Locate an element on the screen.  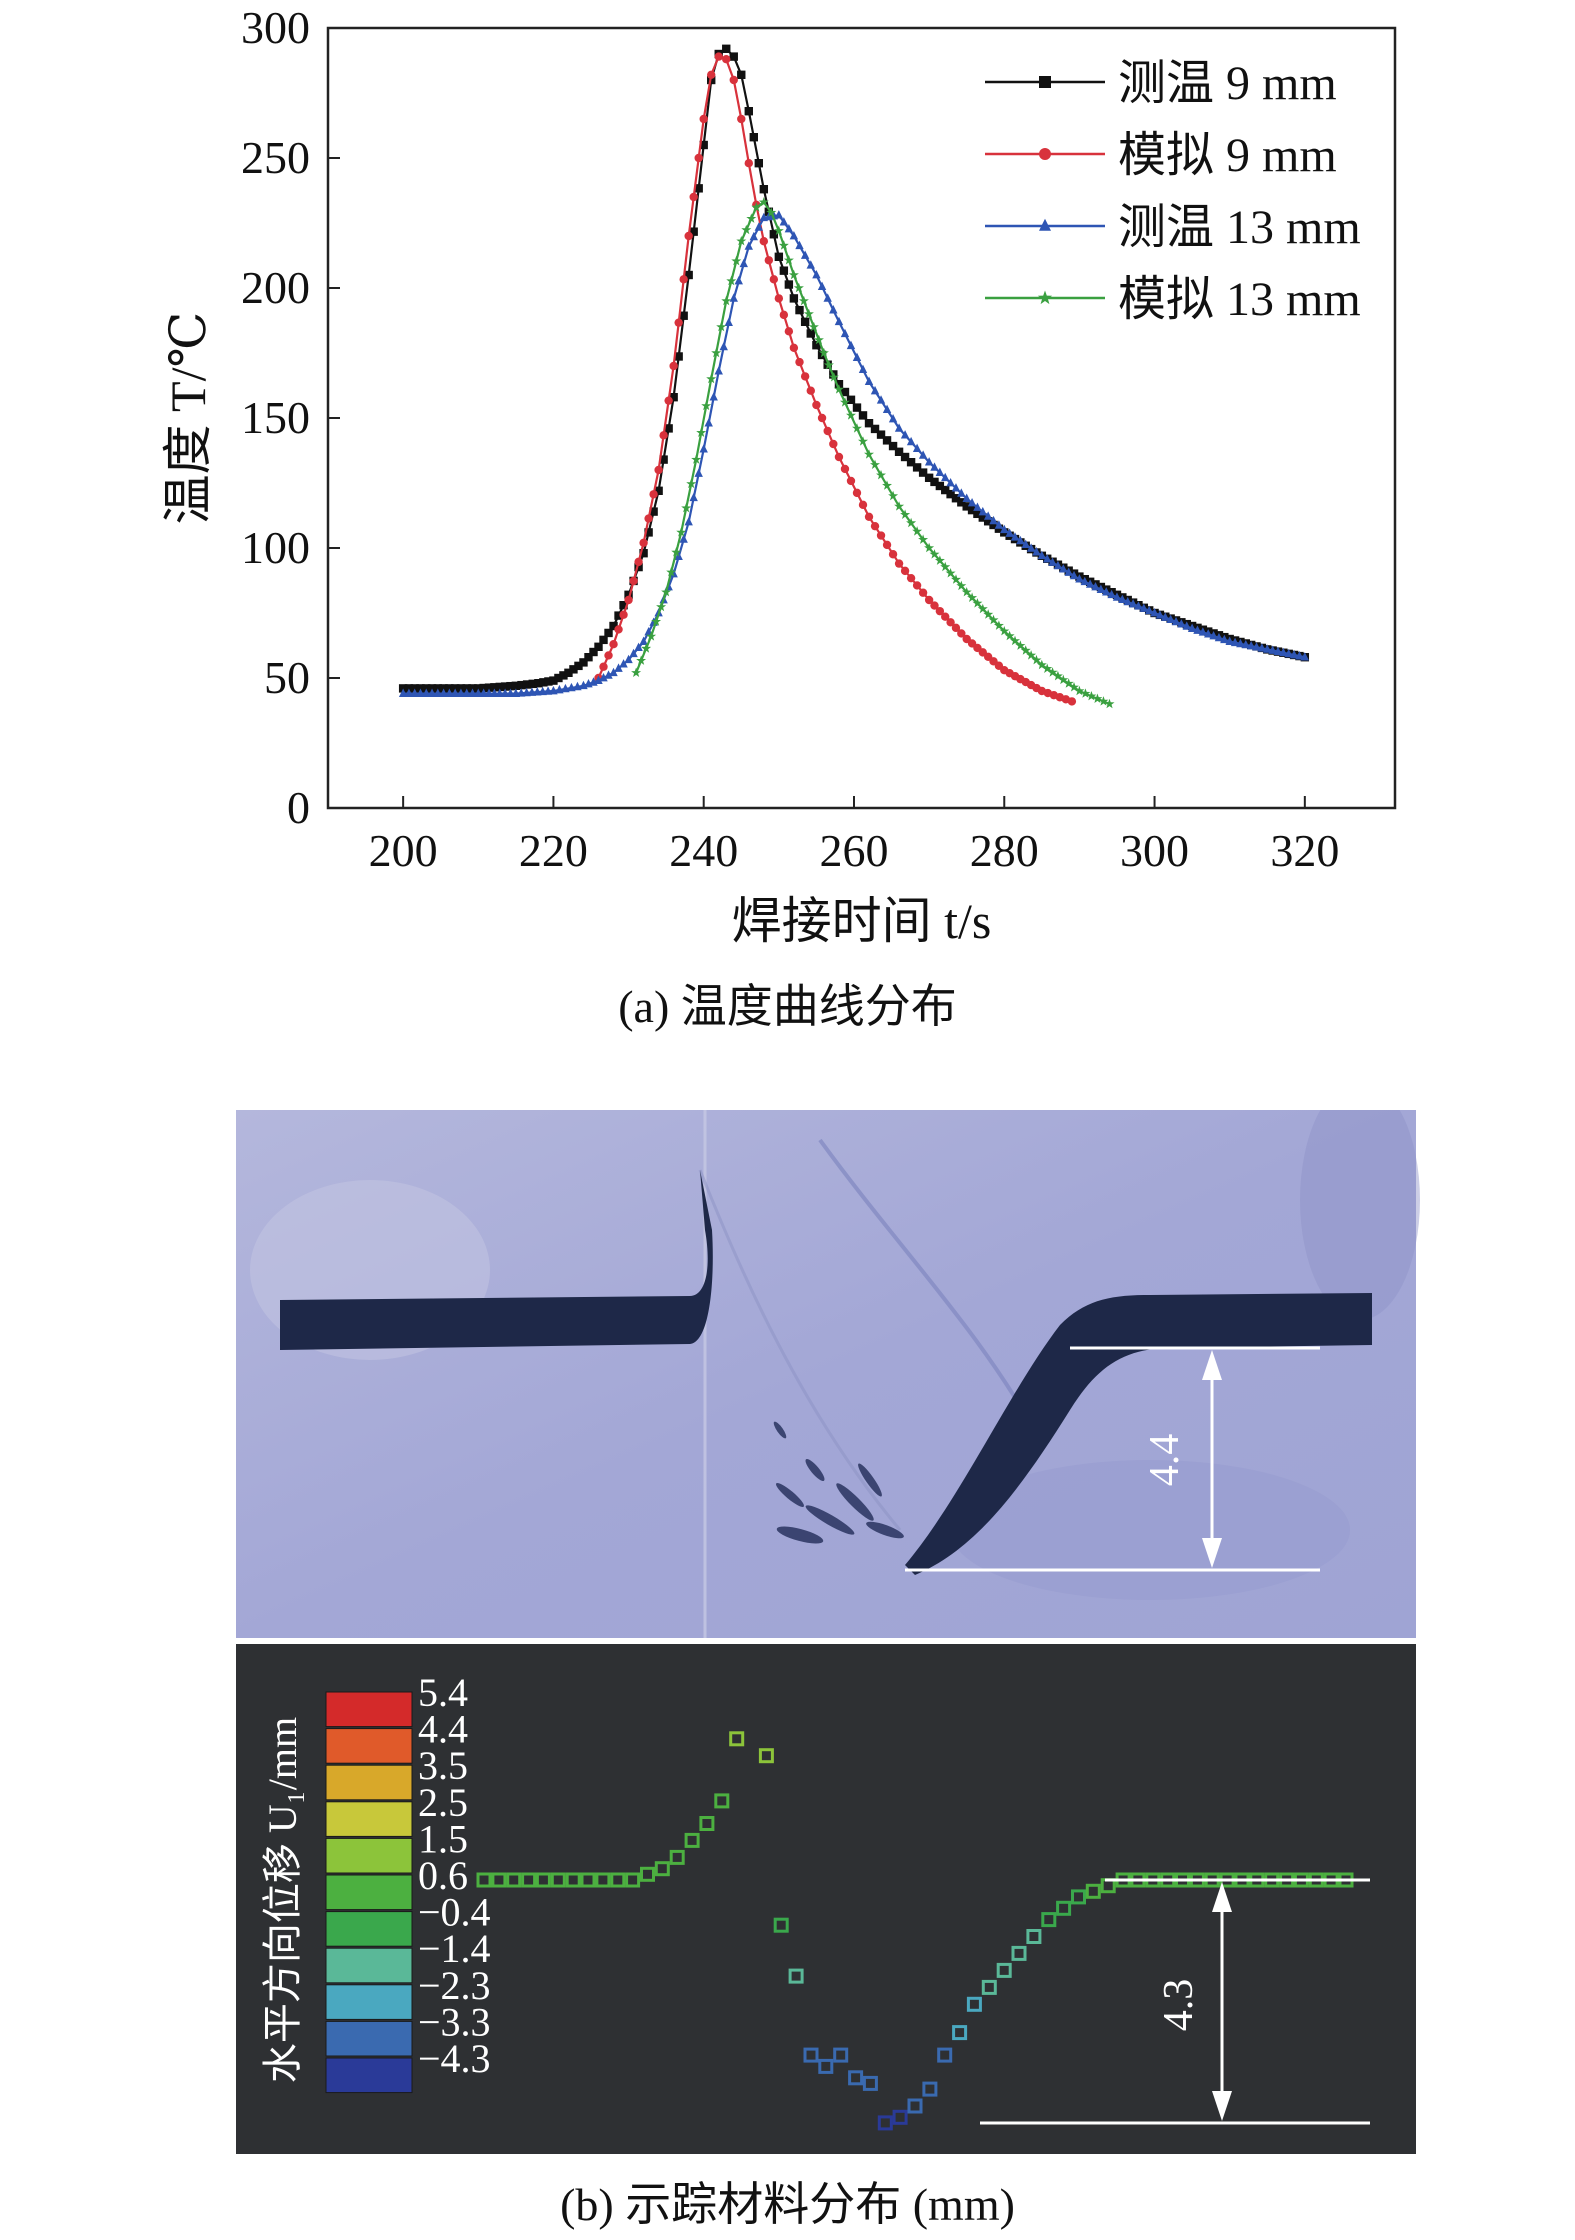
x-tick-label: 280 is located at coordinates (1004, 850).